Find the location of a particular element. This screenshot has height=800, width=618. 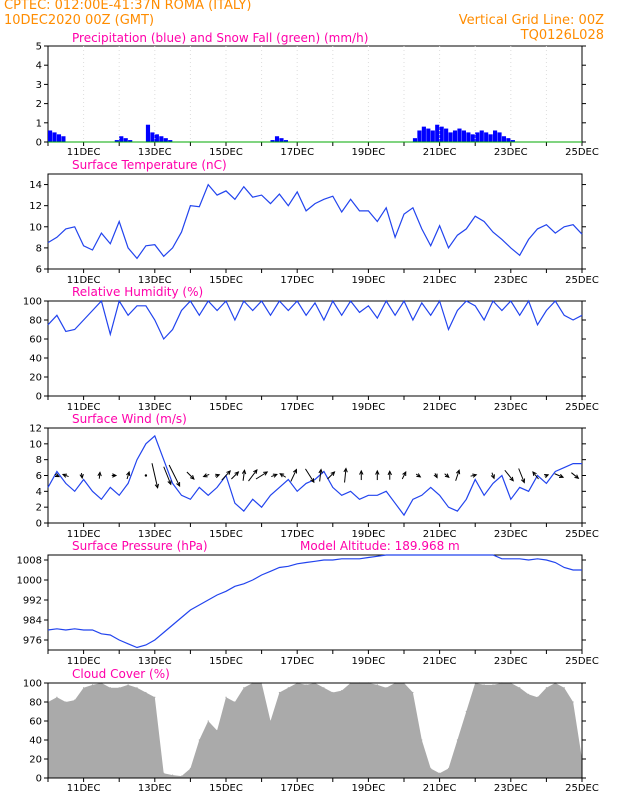

header-grid-note: Vertical Grid Line: 00Z is located at coordinates (531, 20).